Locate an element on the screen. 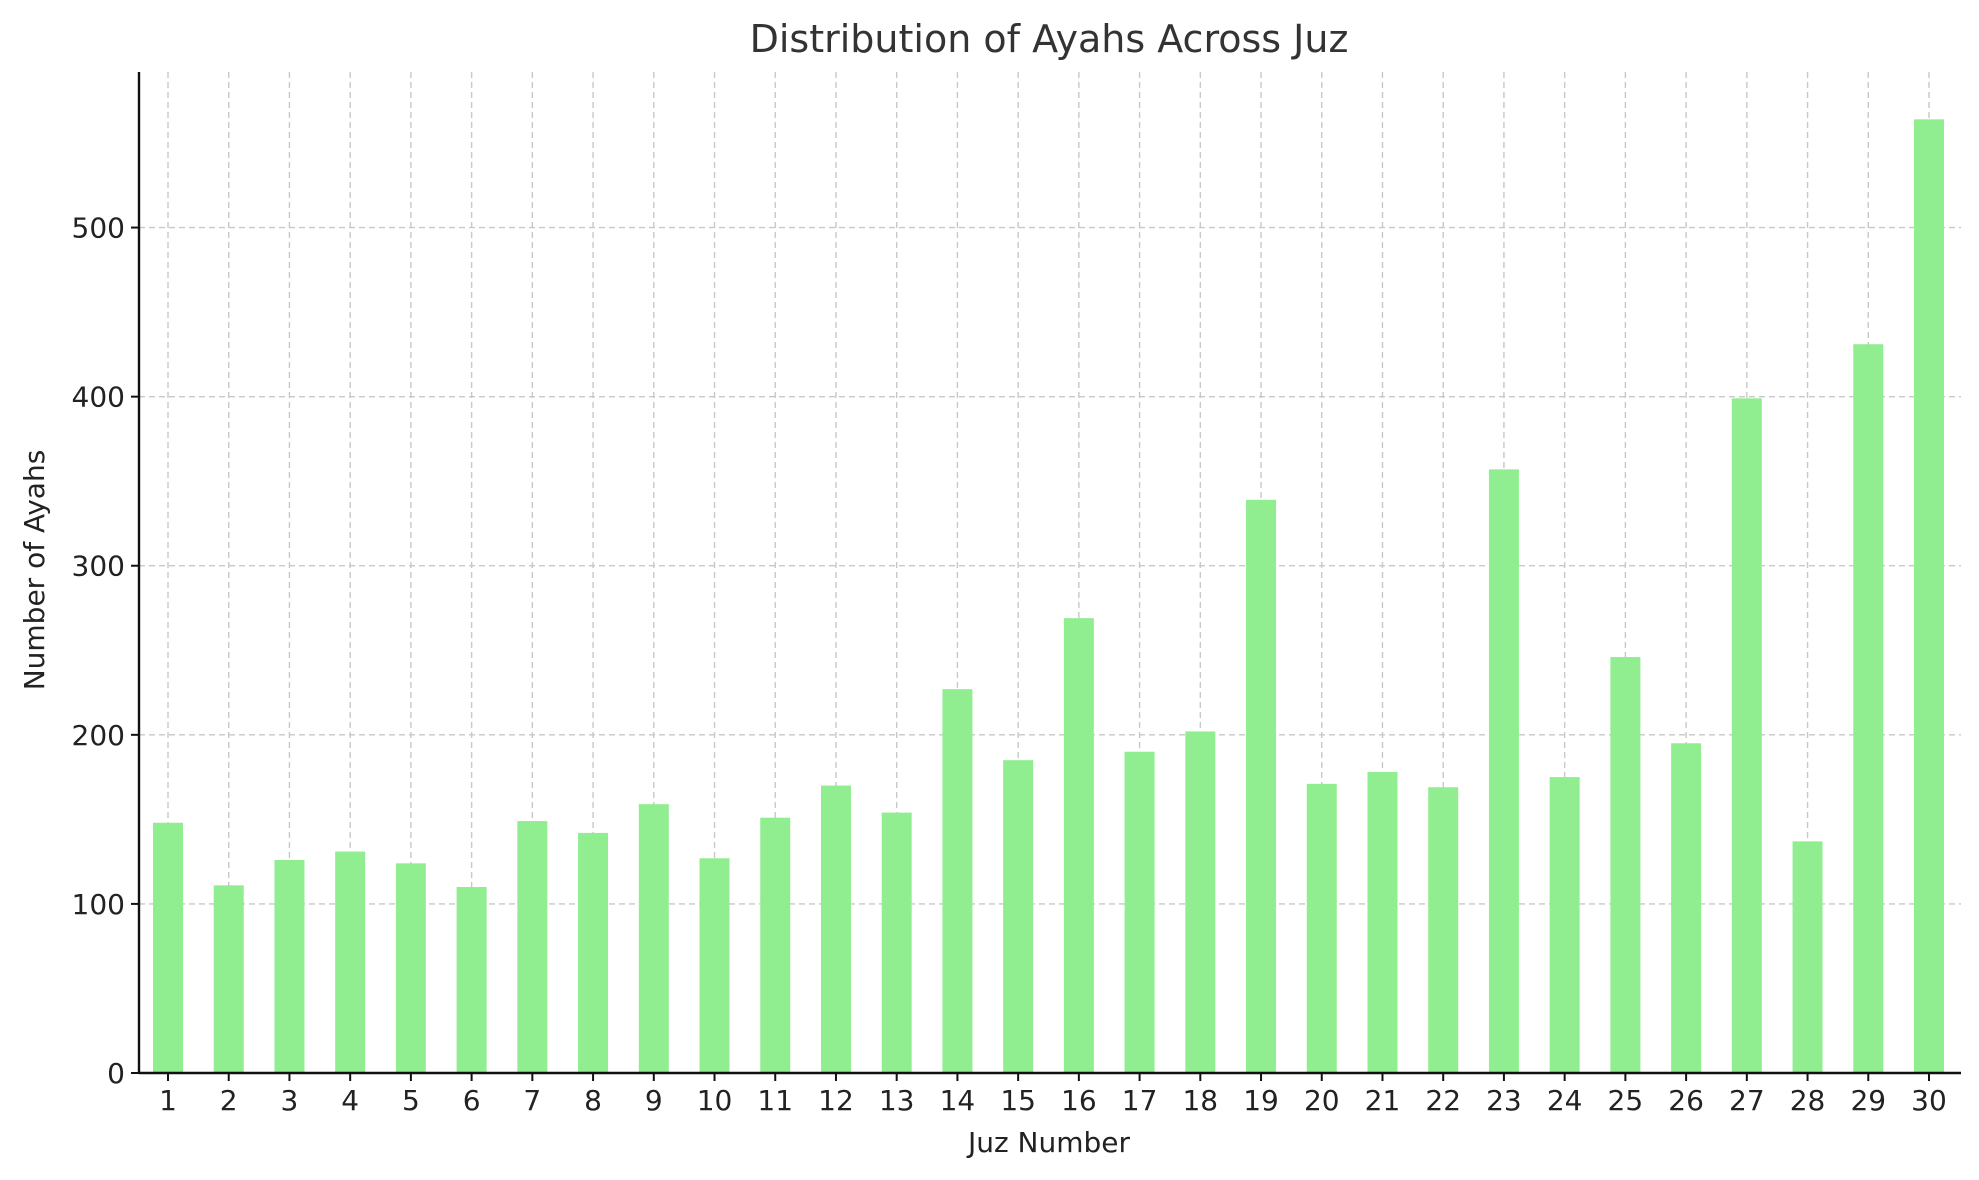 This screenshot has height=1180, width=1979. x-tick-label: 19 is located at coordinates (1261, 1100).